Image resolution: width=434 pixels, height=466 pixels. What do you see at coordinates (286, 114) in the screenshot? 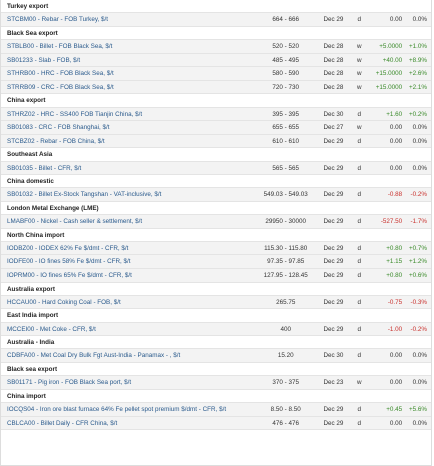
I see `price: 395 - 395` at bounding box center [286, 114].